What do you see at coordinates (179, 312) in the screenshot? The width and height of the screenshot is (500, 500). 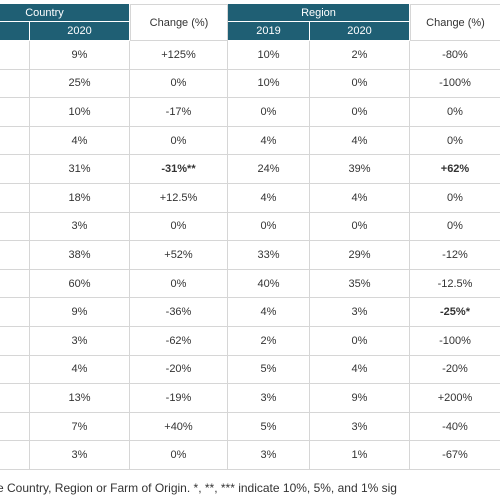 I see `table-cell: -36%` at bounding box center [179, 312].